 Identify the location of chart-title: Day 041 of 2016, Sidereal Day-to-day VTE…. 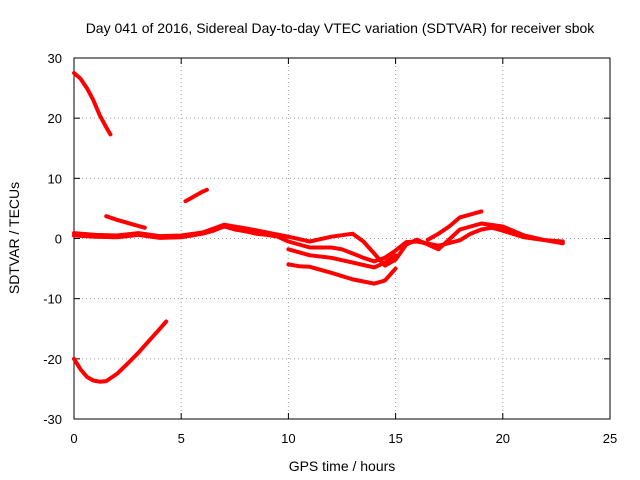
(341, 28).